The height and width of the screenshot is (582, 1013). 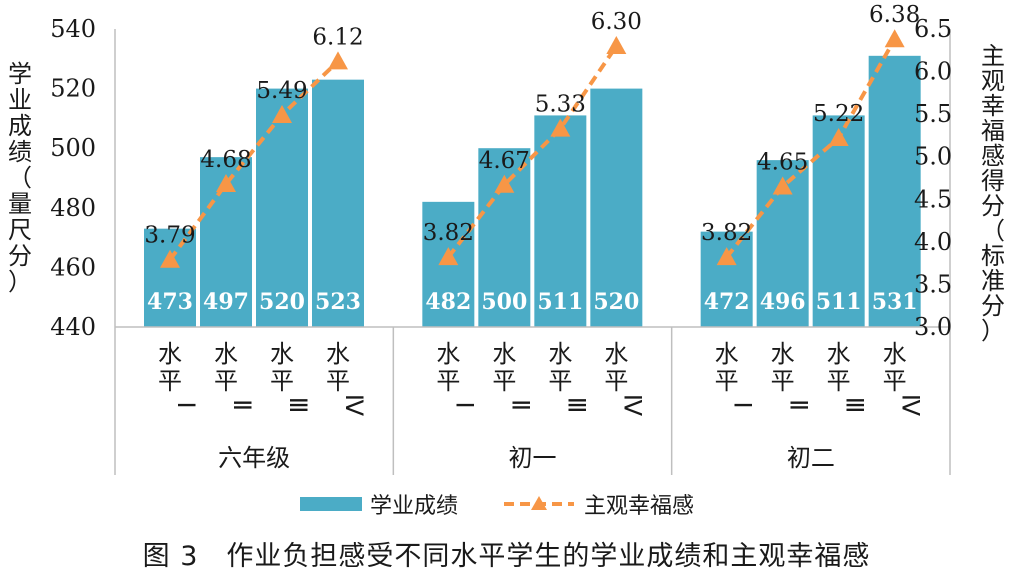 What do you see at coordinates (504, 161) in the screenshot?
I see `wellbeing-value-label: 4.67` at bounding box center [504, 161].